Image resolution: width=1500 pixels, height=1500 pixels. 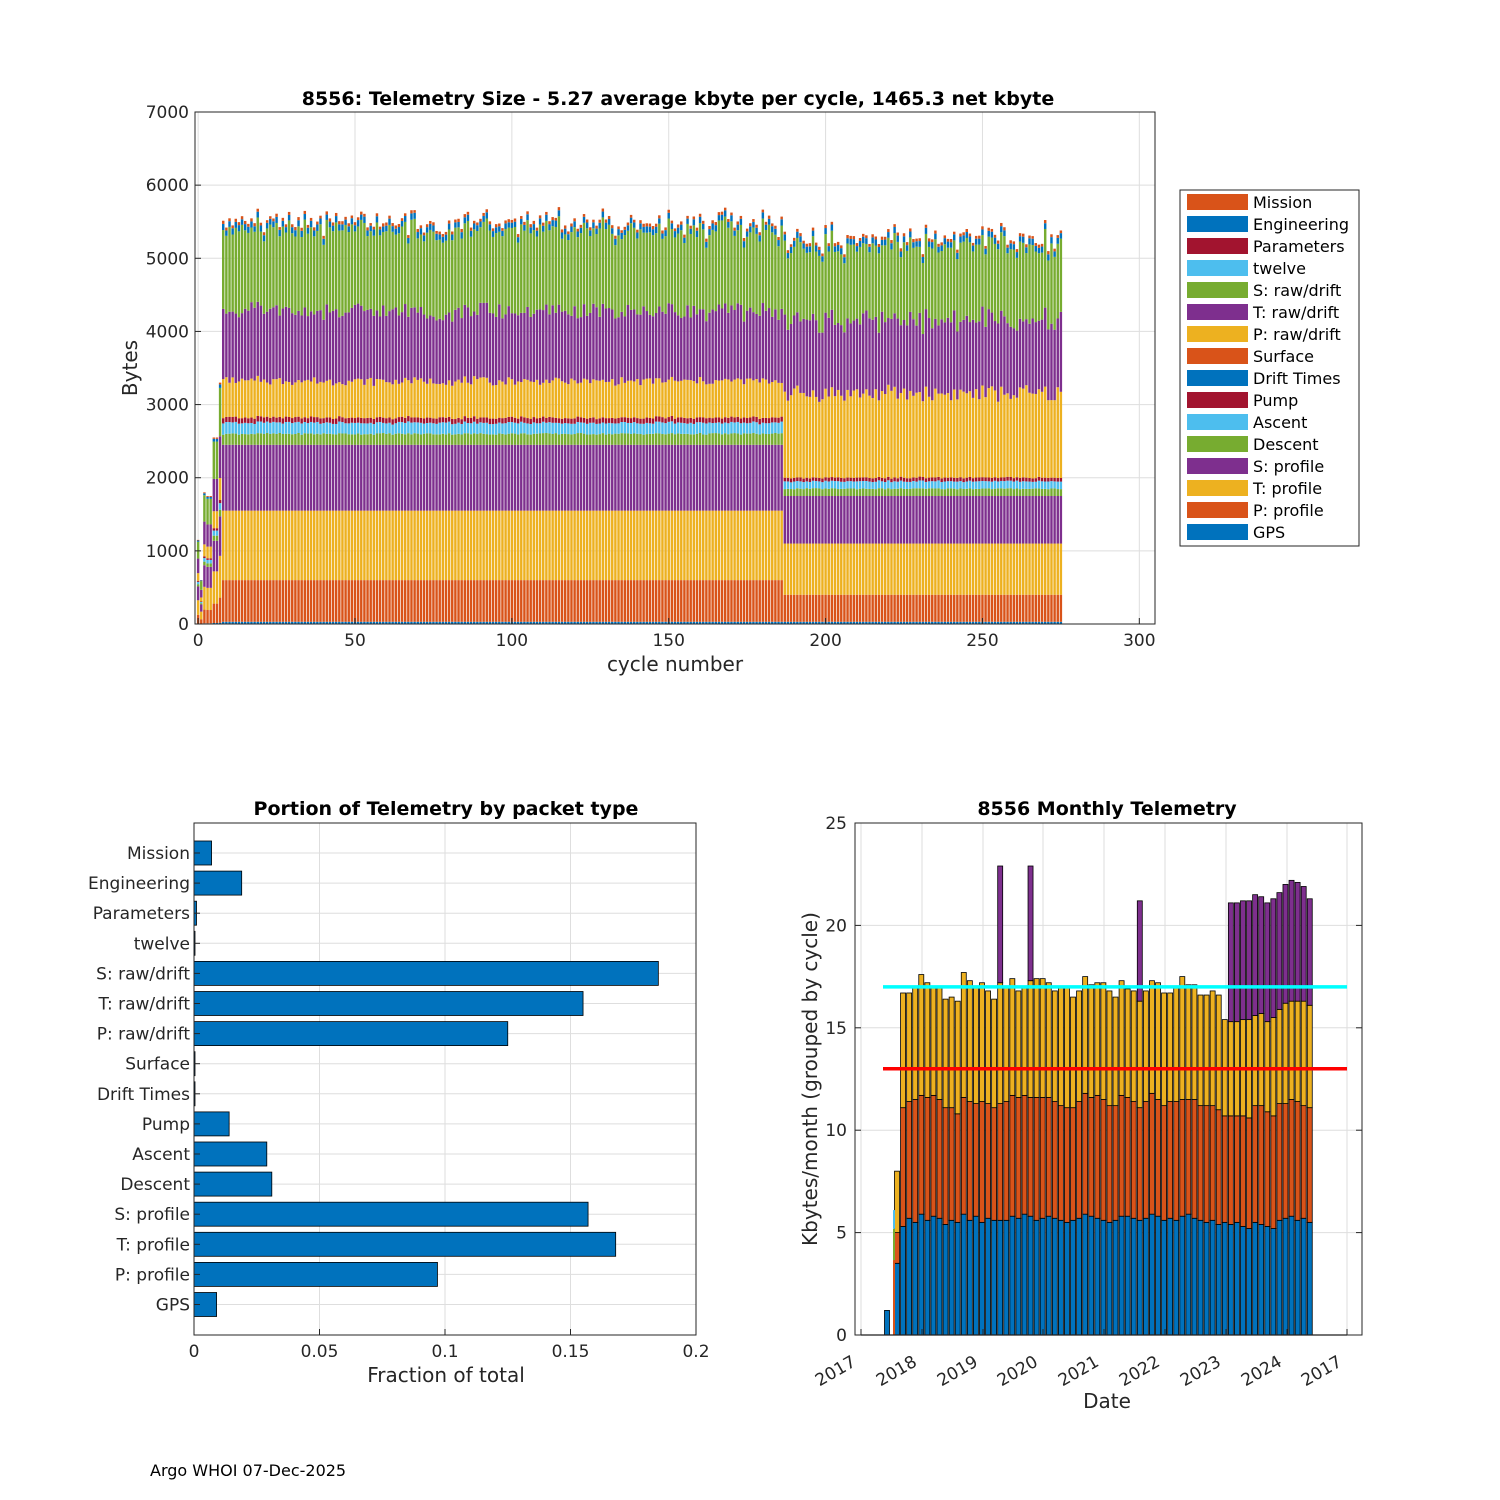 I want to click on month-segment-purple, so click(x=1291, y=940).